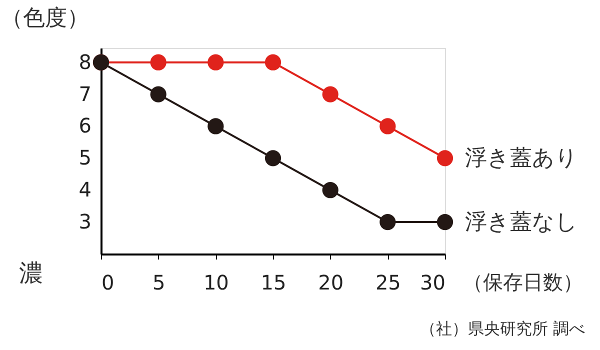 Image resolution: width=600 pixels, height=350 pixels. Describe the element at coordinates (45, 18) in the screenshot. I see `y-axis-title: （色度）` at that location.